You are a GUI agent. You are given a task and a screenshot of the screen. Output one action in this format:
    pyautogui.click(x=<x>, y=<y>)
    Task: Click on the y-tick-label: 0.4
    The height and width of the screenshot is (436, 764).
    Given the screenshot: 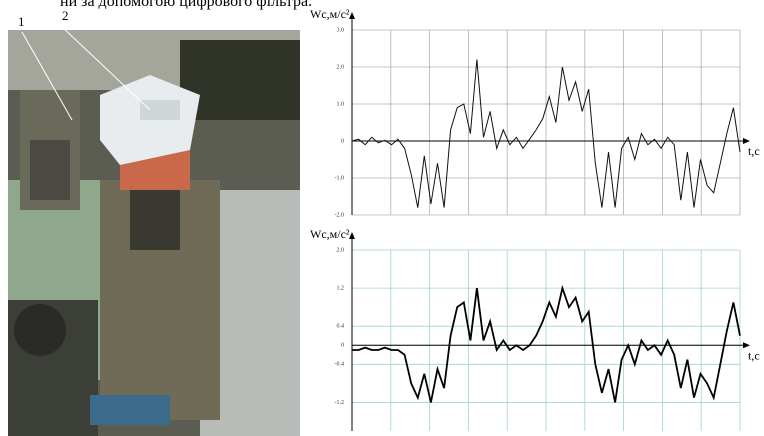 What is the action you would take?
    pyautogui.click(x=341, y=327)
    